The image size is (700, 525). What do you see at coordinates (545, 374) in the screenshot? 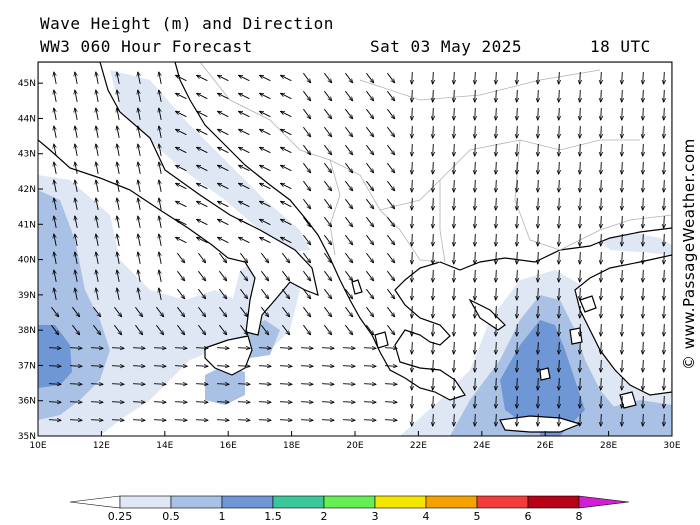
I see `island-naxos` at bounding box center [545, 374].